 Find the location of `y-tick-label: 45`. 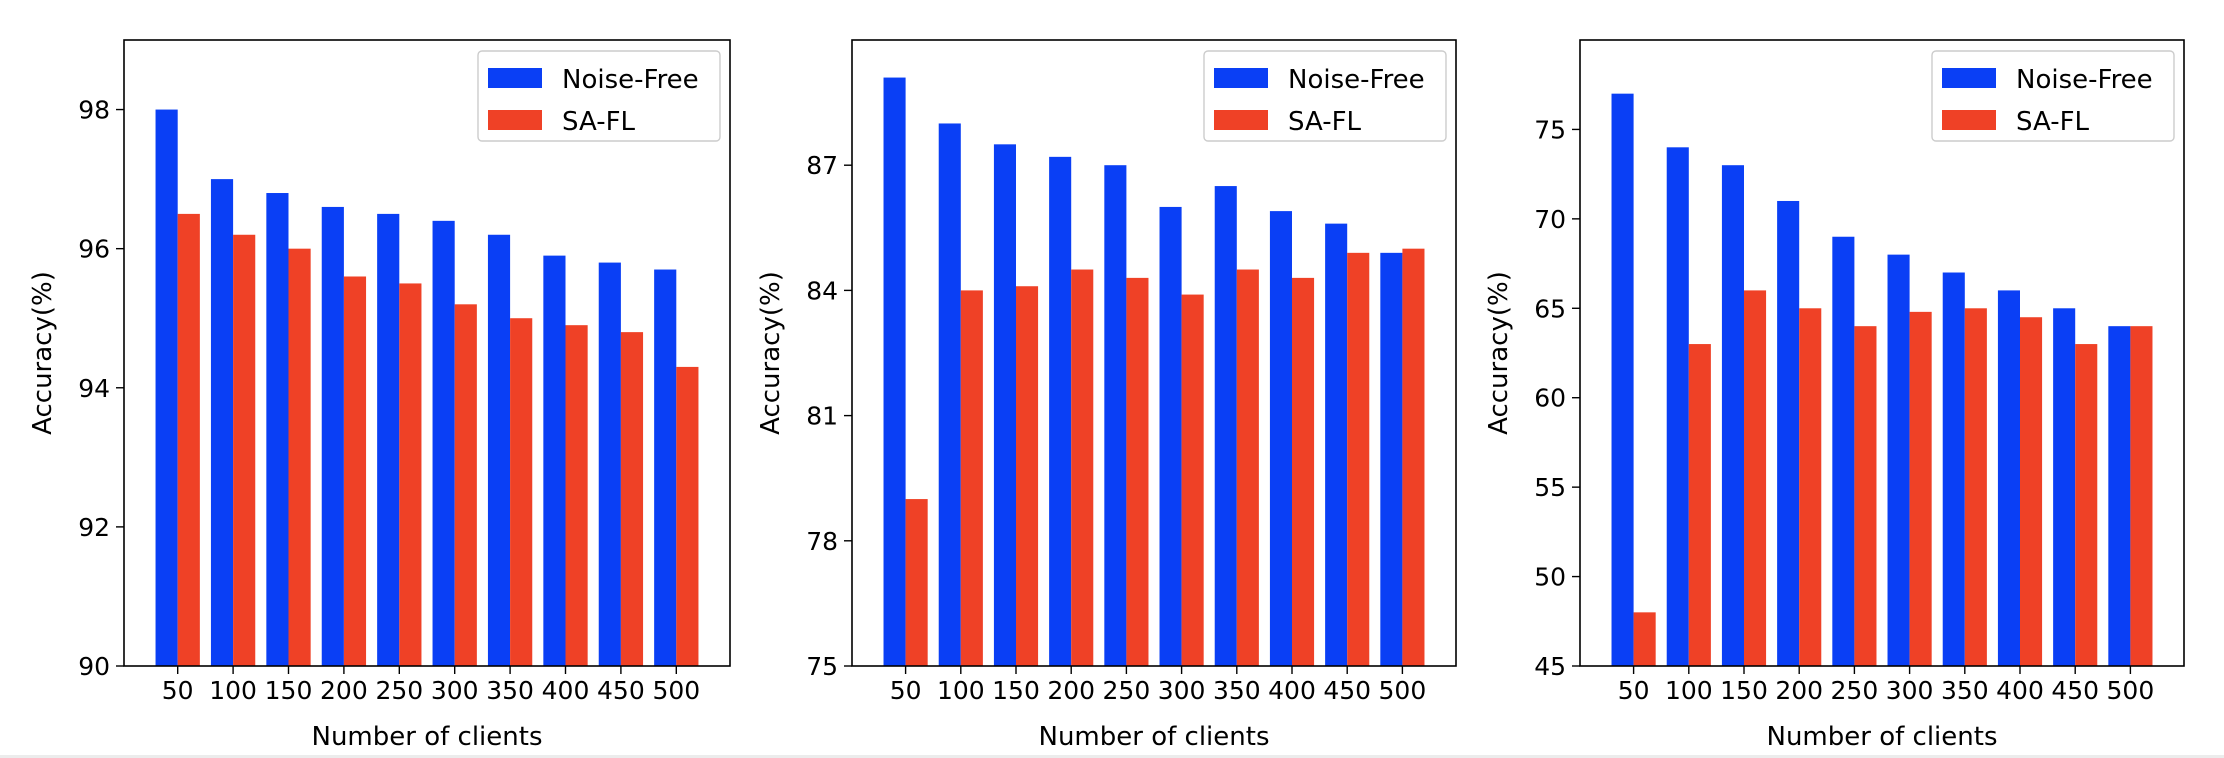

y-tick-label: 45 is located at coordinates (1550, 666).